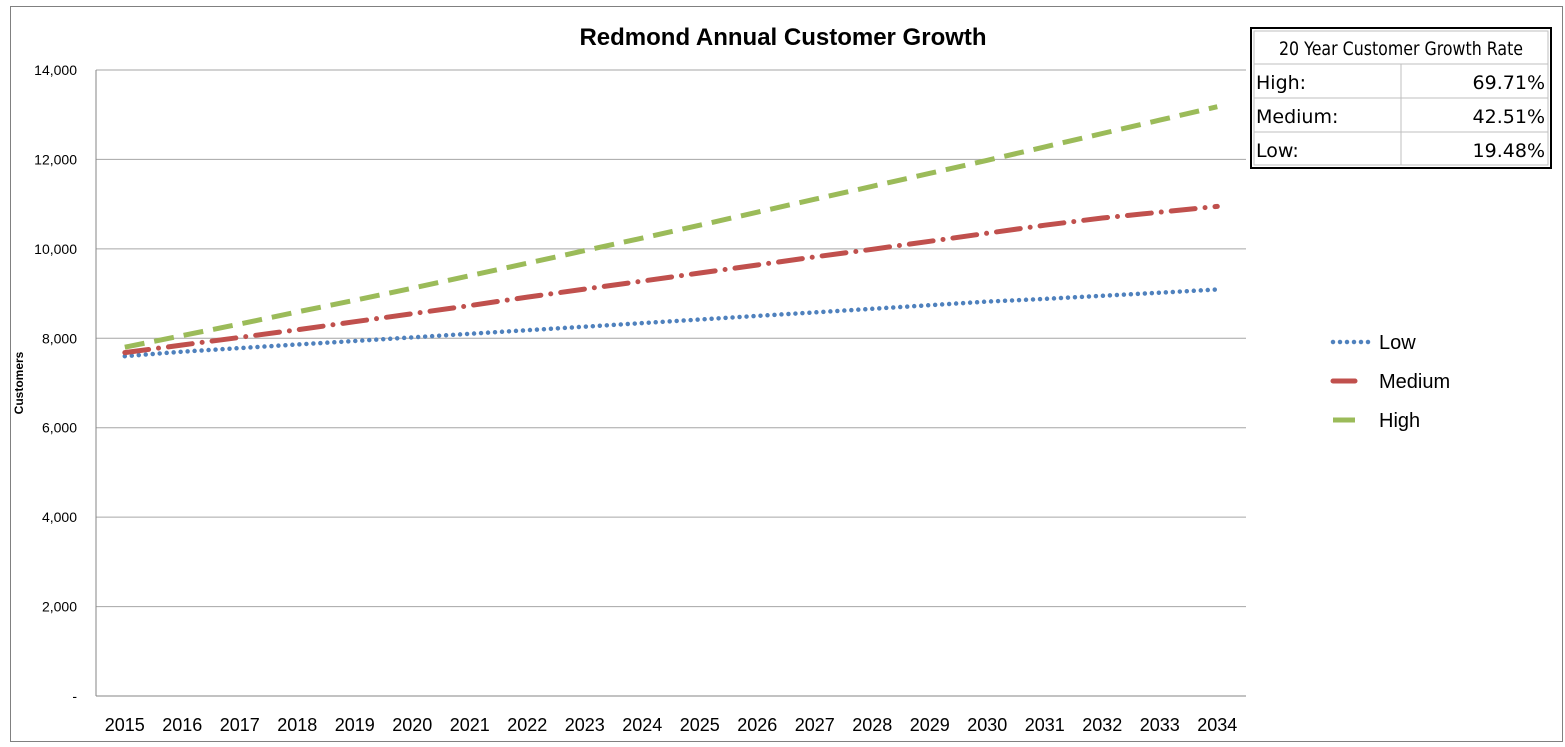 The image size is (1565, 747). I want to click on y-tick-label: 6,000, so click(59, 428).